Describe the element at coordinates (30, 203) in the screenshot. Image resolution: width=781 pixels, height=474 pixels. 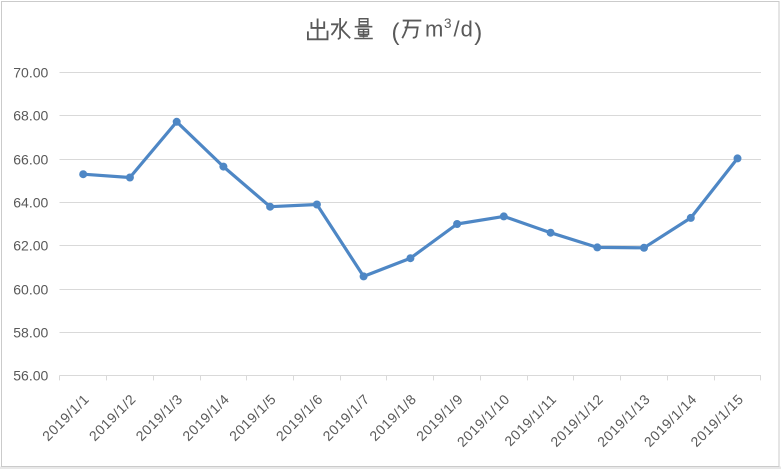
I see `svg-text: 64.00` at that location.